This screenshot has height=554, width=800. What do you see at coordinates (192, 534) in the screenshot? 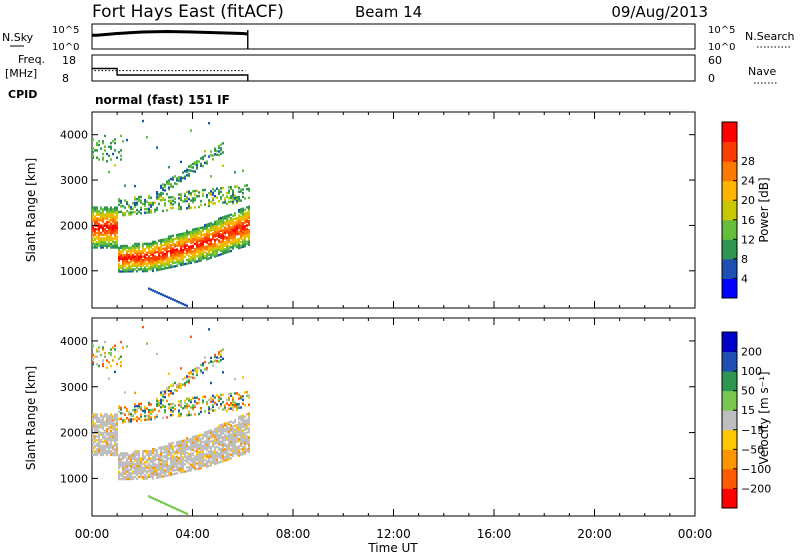
I see `time-tick-label: 04:00` at bounding box center [192, 534].